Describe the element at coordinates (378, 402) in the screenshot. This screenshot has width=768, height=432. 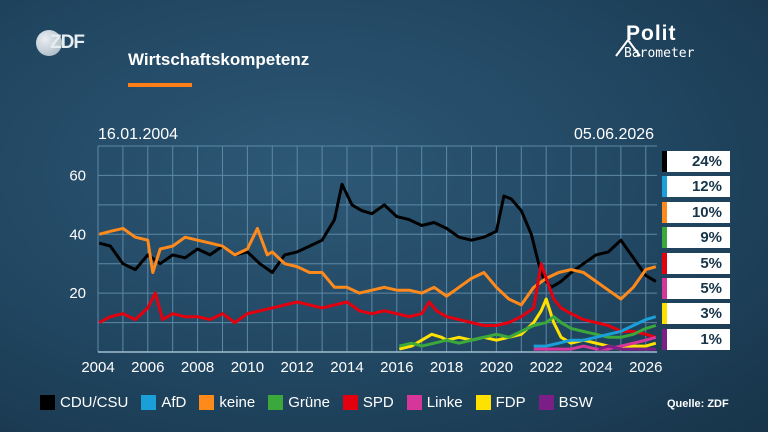
I see `legend-label: SPD` at that location.